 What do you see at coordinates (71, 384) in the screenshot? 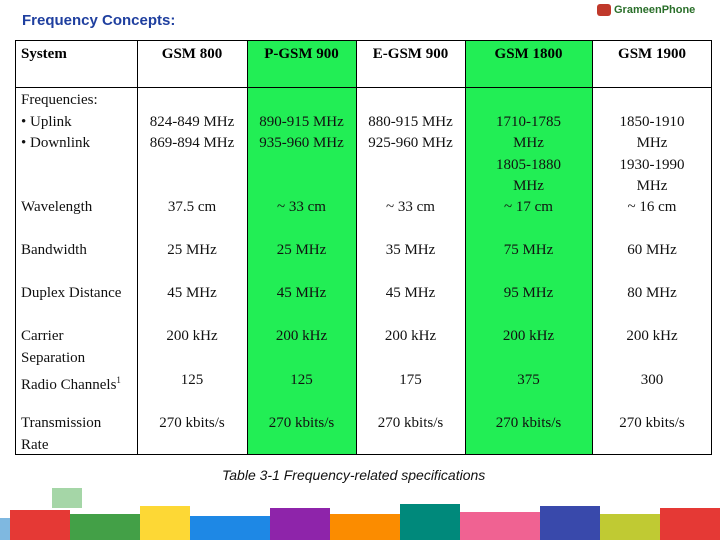
I see `row-label: Radio Channels1` at bounding box center [71, 384].